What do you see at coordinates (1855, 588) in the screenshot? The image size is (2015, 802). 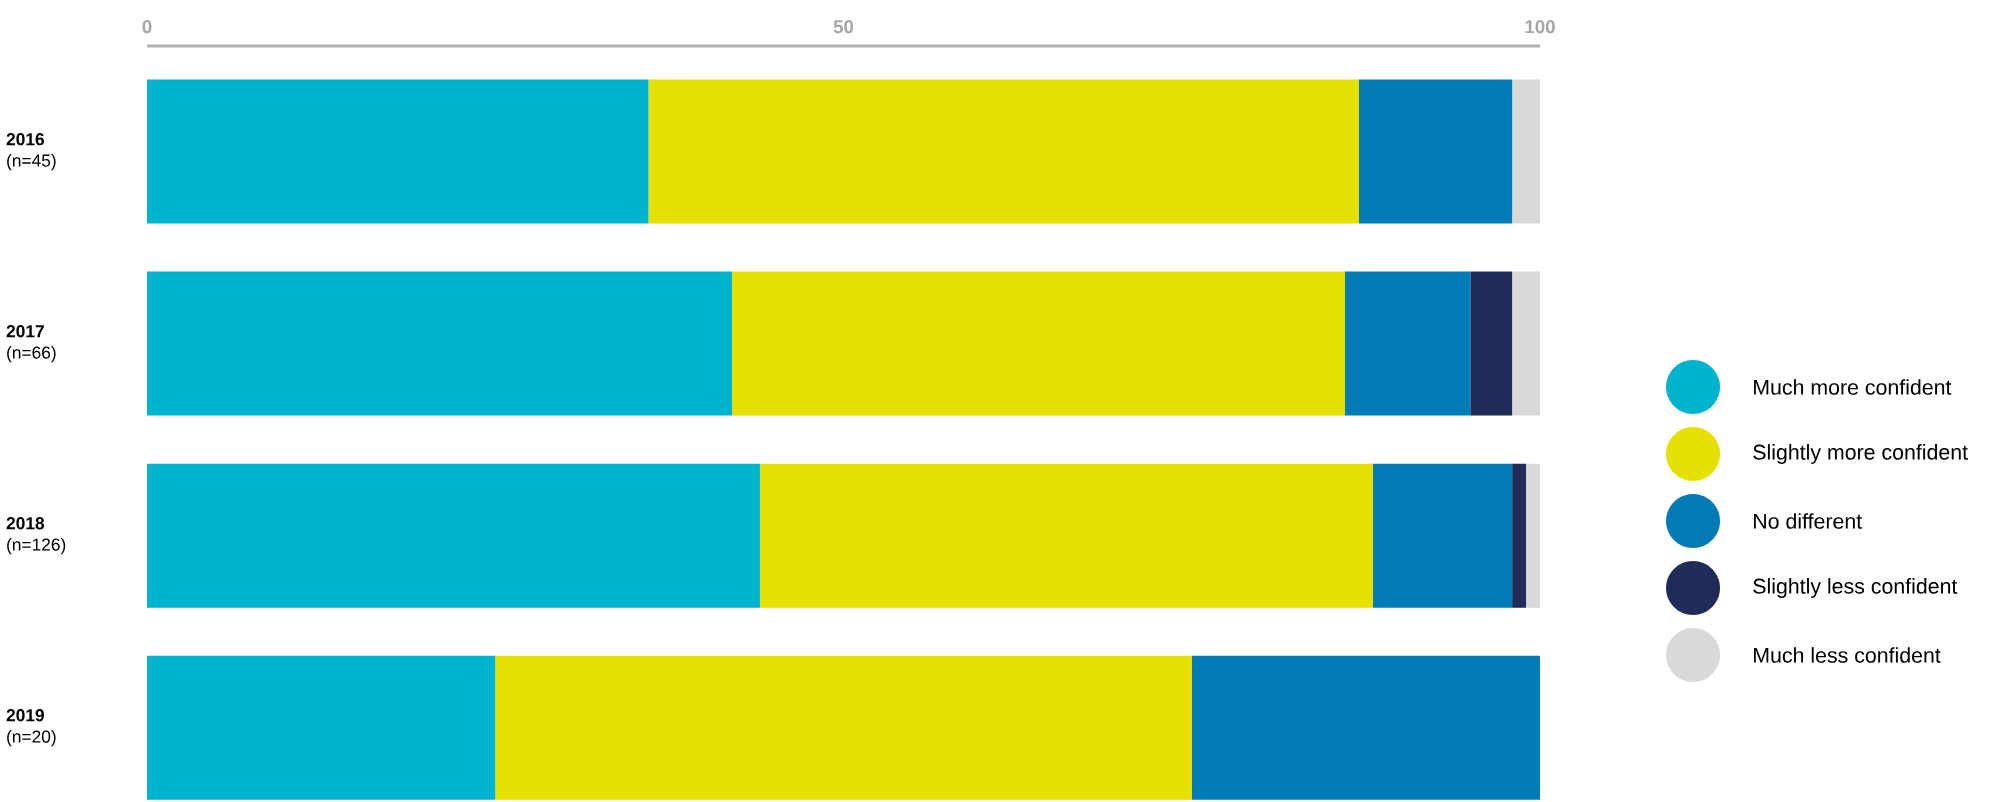 I see `text: Slightly less confident` at bounding box center [1855, 588].